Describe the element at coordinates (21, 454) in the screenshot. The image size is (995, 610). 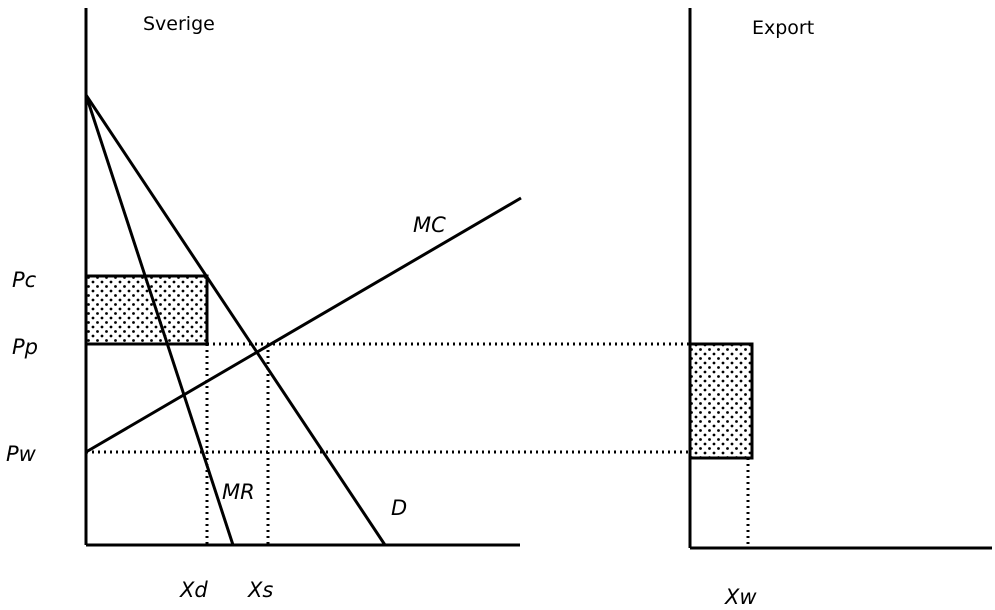
I see `price-label: Pw` at that location.